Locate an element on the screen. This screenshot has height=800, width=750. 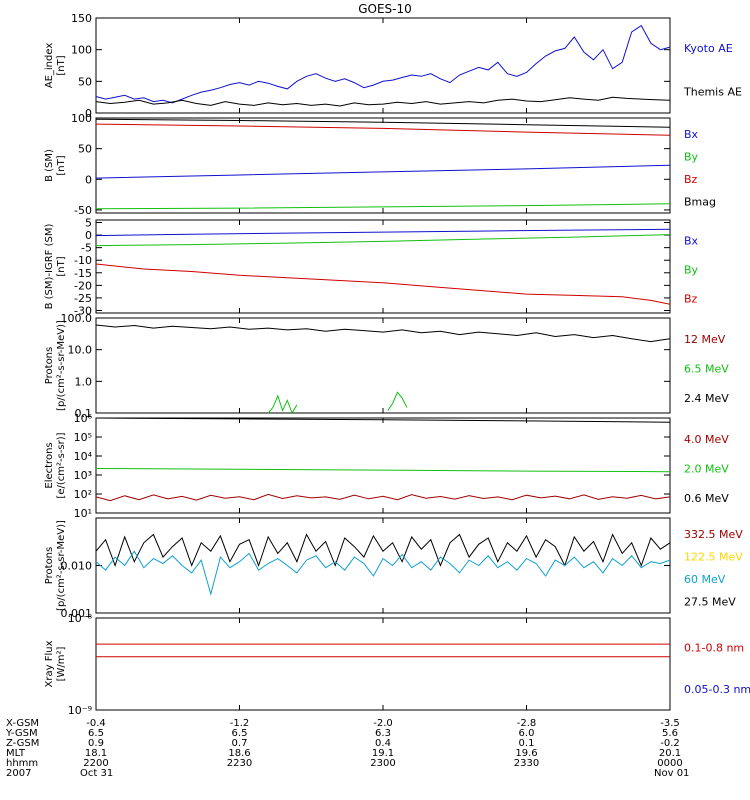
y-tick-label: 10⁴ is located at coordinates (83, 456).